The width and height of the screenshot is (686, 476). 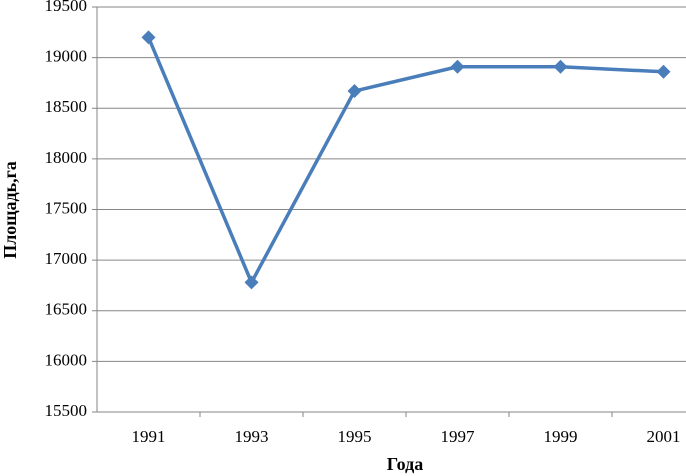 What do you see at coordinates (458, 436) in the screenshot?
I see `x-tick-label: 1997` at bounding box center [458, 436].